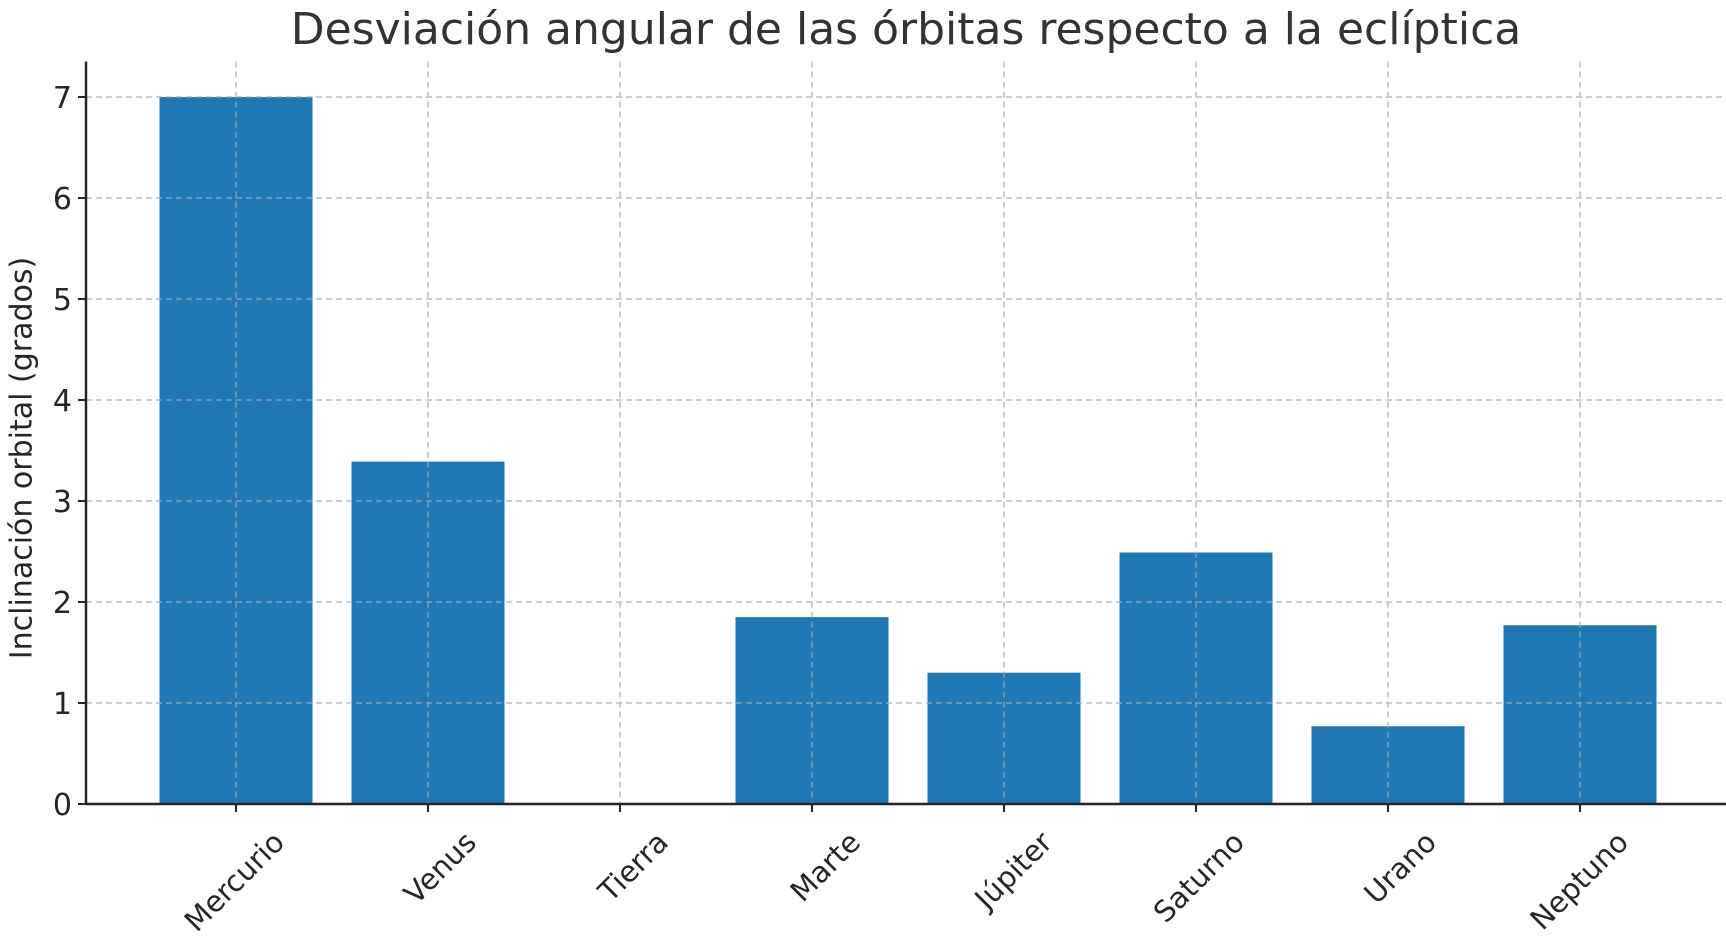 This screenshot has height=940, width=1726. Describe the element at coordinates (62, 98) in the screenshot. I see `y-tick-label: 7` at that location.